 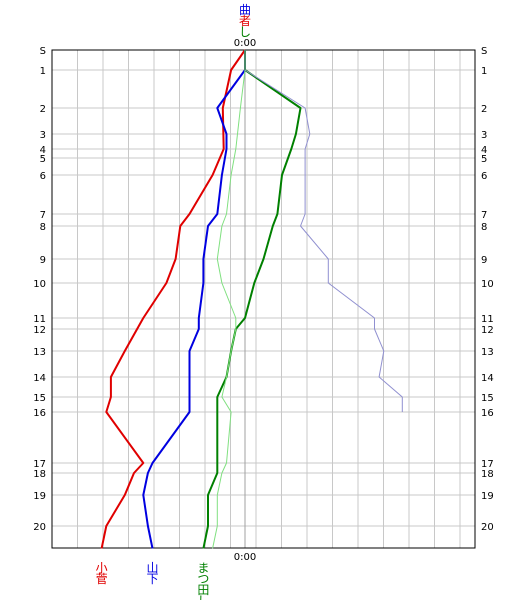 I want to click on y-tick-label-left: 2, so click(x=43, y=109).